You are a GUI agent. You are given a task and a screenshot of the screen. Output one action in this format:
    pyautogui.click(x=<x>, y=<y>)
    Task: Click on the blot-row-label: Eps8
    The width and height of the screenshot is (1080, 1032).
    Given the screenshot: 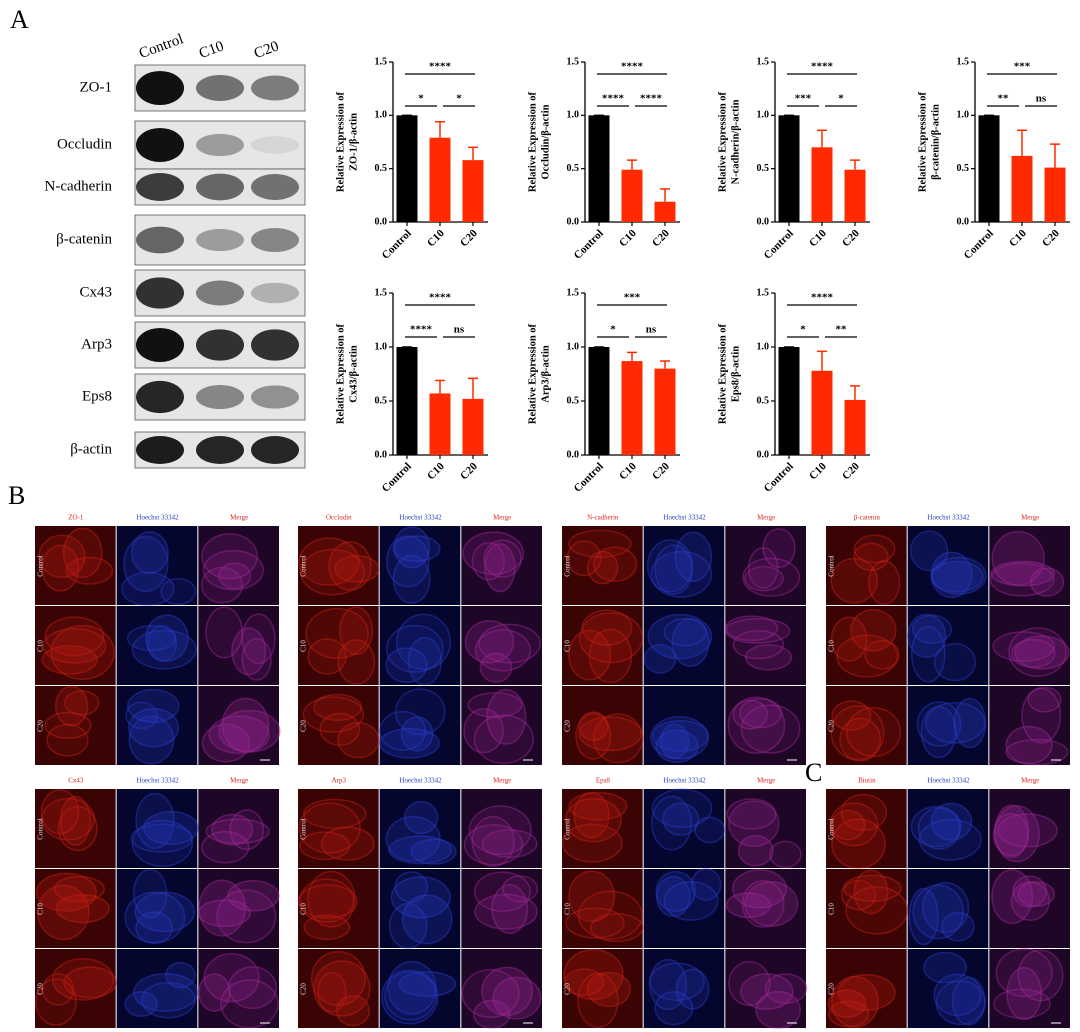 What is the action you would take?
    pyautogui.click(x=97, y=396)
    